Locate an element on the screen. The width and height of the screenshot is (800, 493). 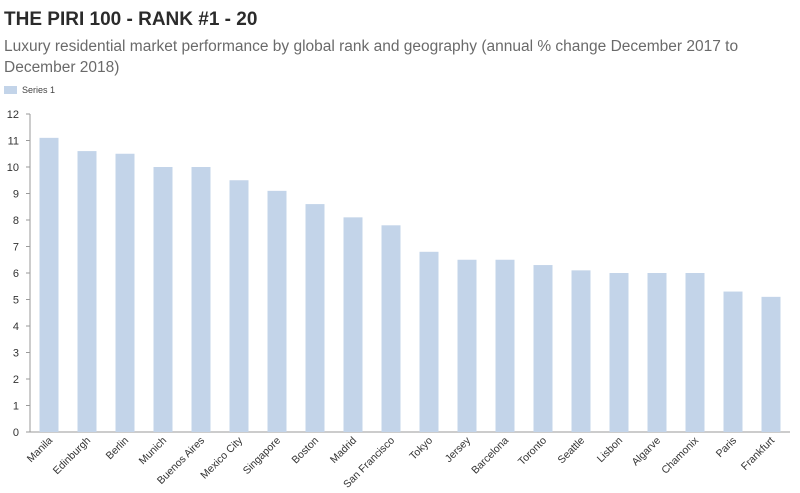
x-tick-label: Berlin is located at coordinates (118, 449).